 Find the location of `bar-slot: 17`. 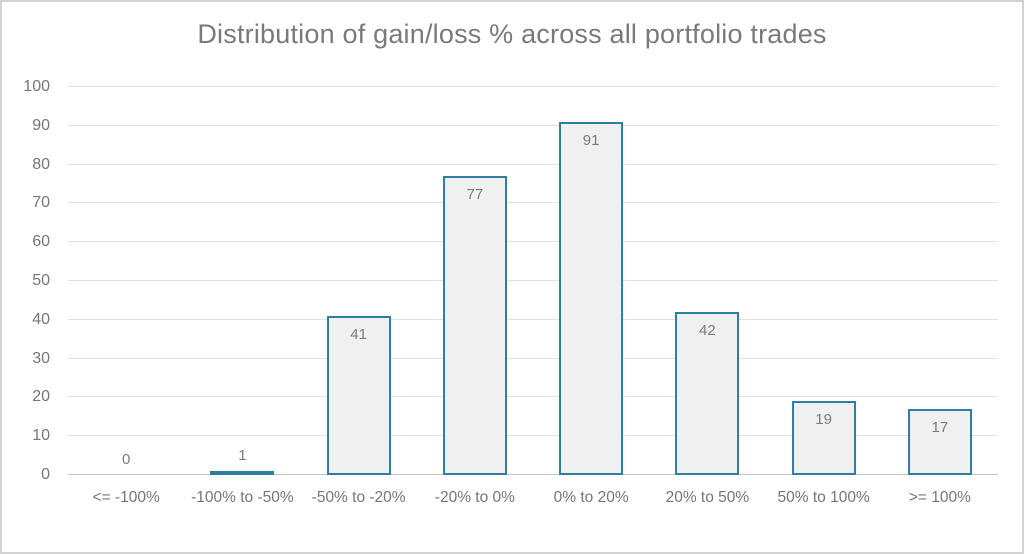

bar-slot: 17 is located at coordinates (940, 281).